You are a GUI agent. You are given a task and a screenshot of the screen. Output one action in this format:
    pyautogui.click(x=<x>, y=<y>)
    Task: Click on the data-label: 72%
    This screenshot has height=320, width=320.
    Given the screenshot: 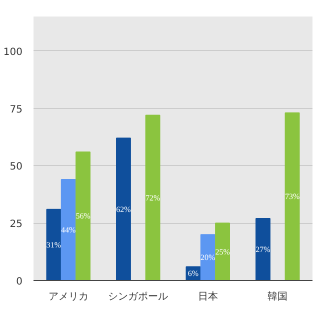 What is the action you would take?
    pyautogui.click(x=152, y=197)
    